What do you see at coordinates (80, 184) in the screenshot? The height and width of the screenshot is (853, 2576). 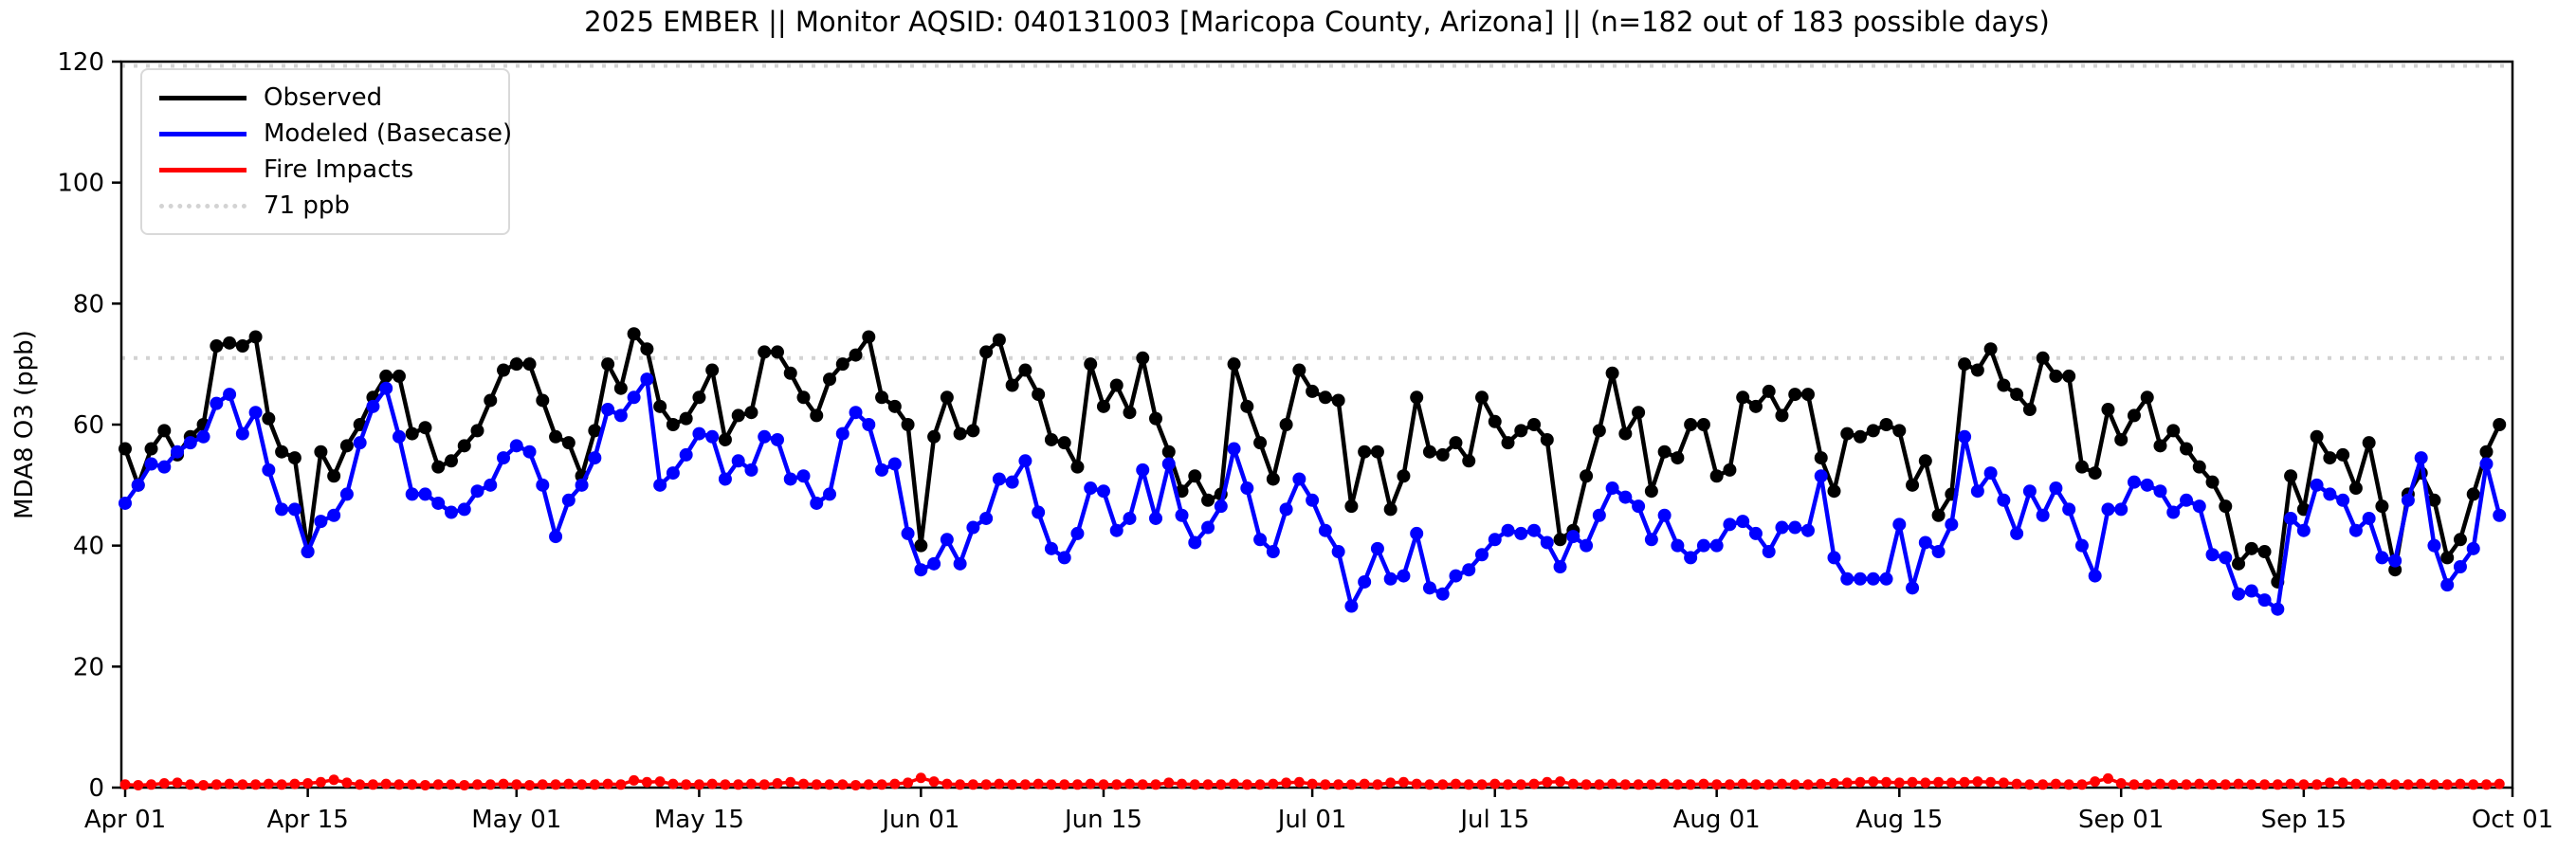 I see `y-tick-label: 100` at bounding box center [80, 184].